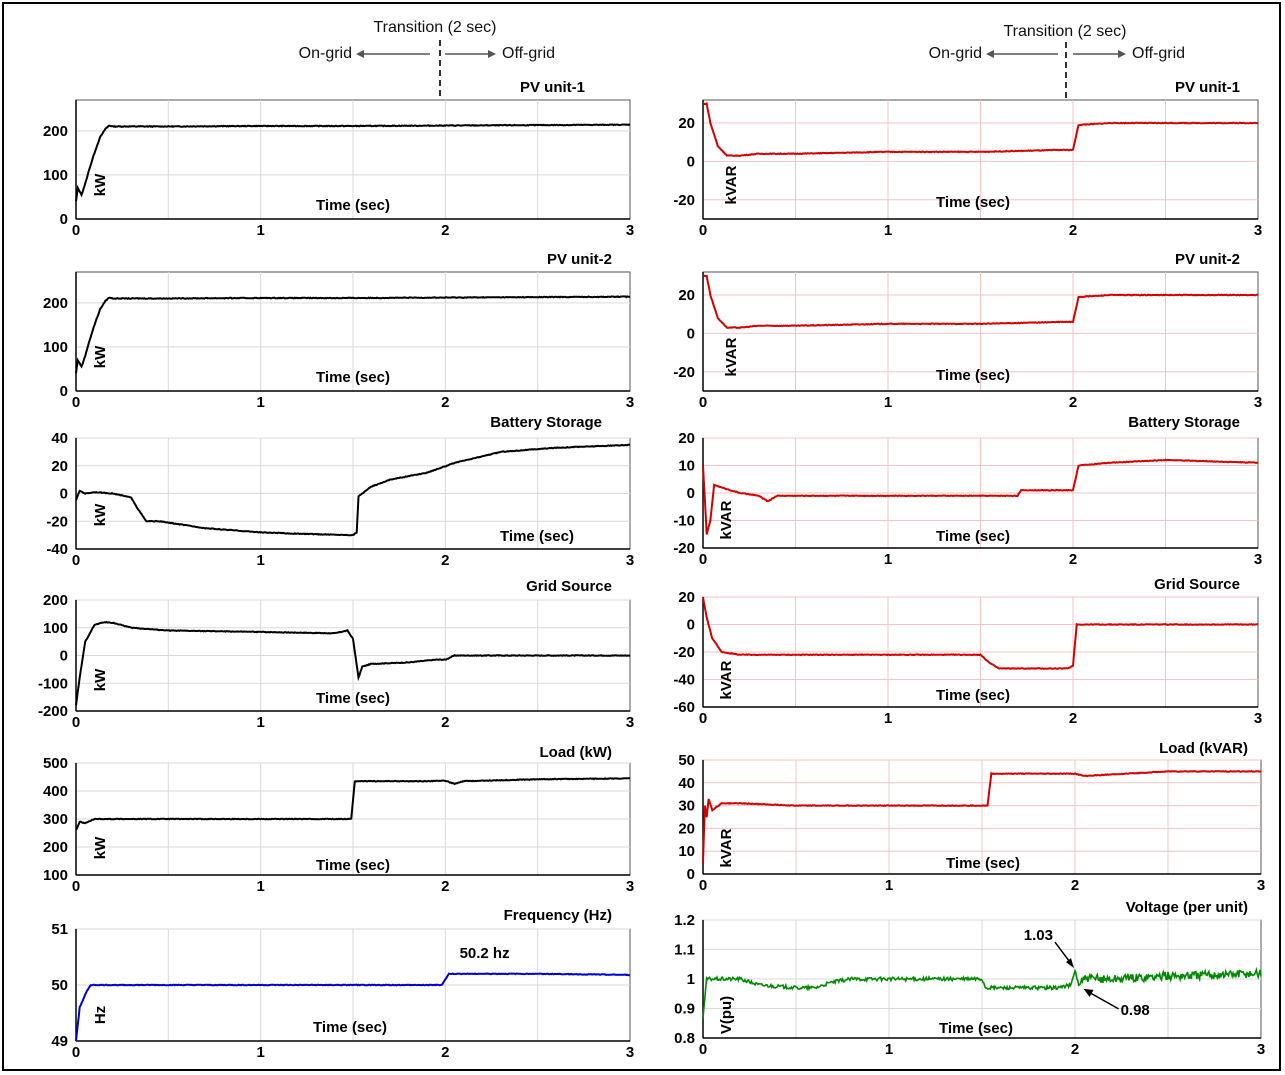  Describe the element at coordinates (684, 680) in the screenshot. I see `y-tick-label: -40` at that location.